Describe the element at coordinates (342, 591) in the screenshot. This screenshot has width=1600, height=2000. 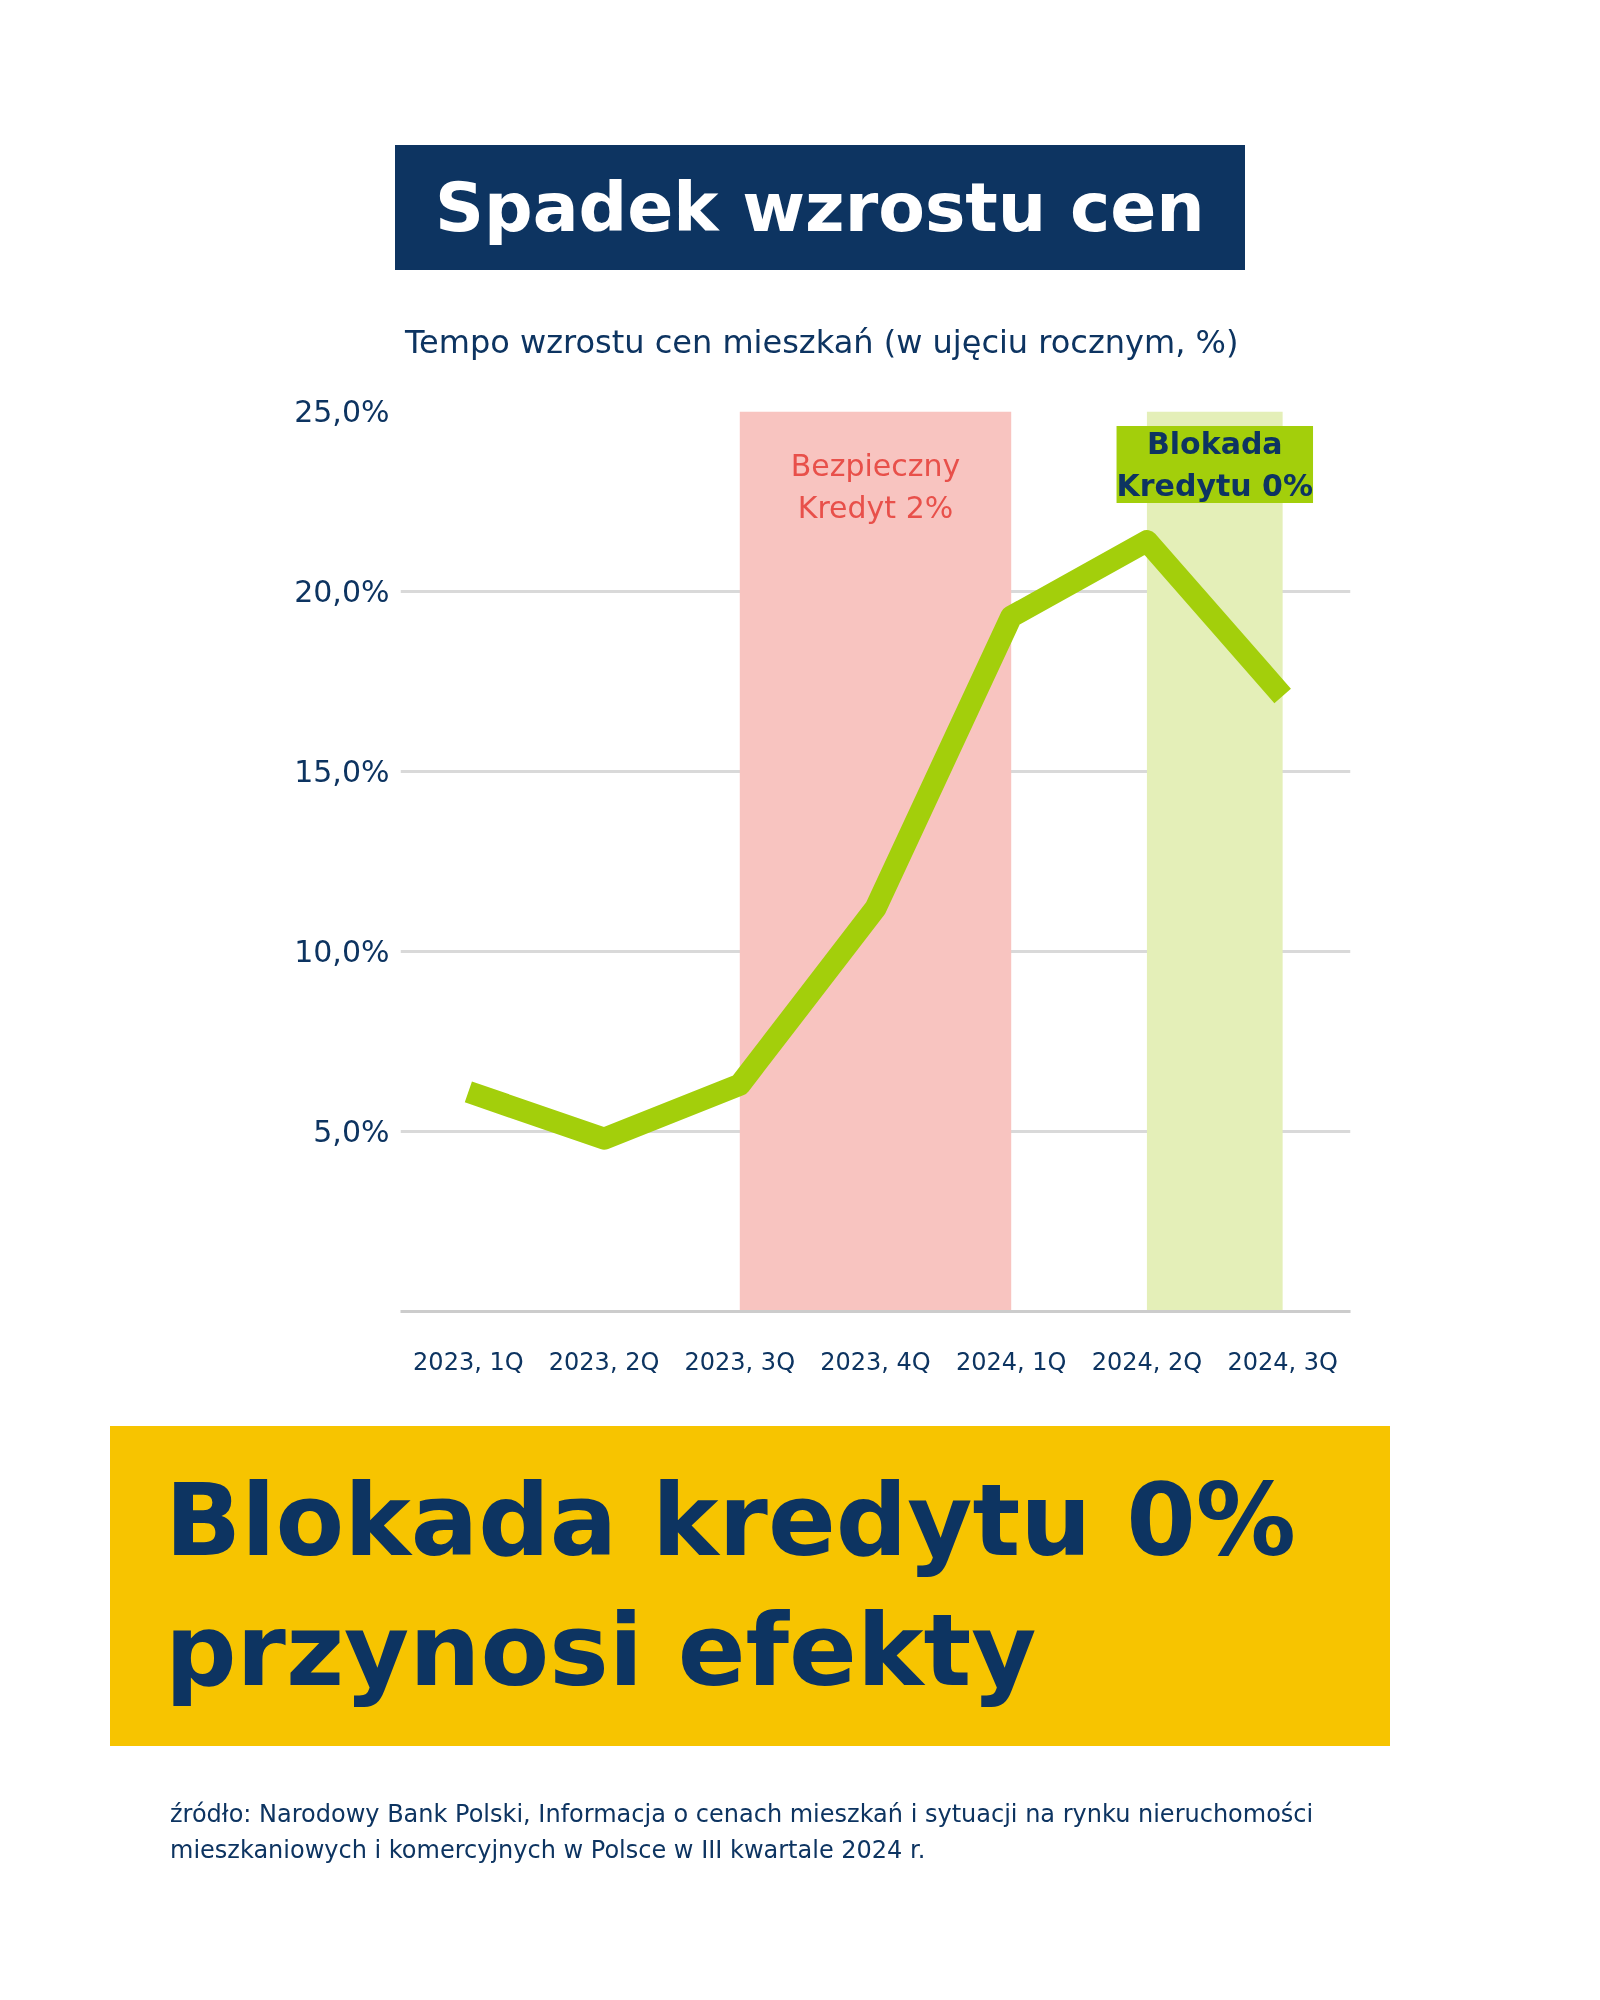
I see `y-tick-label: 20,0%` at that location.